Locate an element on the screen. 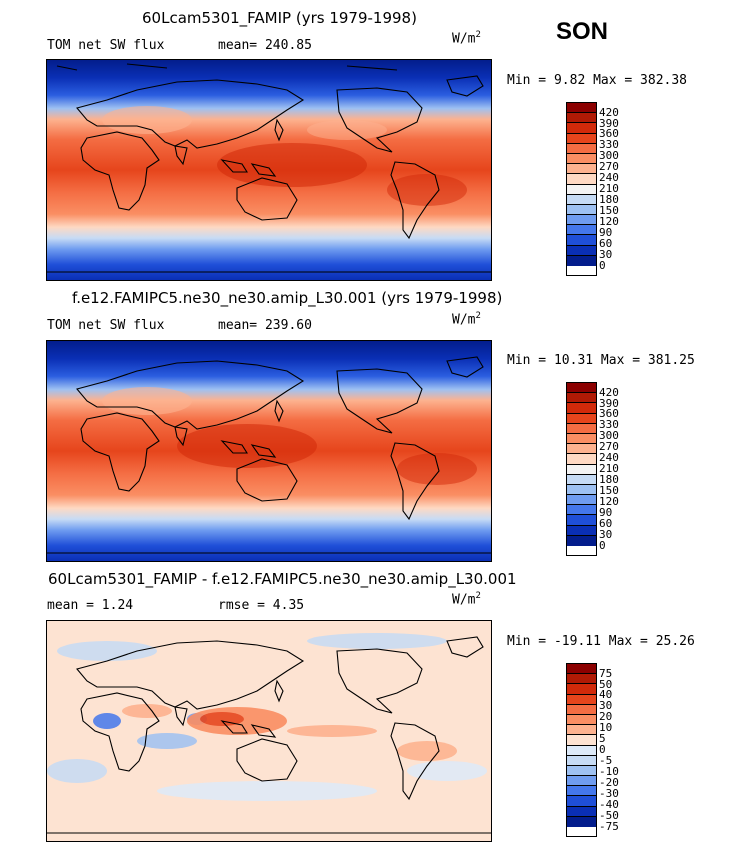 The image size is (733, 852). colorbar-tick-label: -5 is located at coordinates (606, 760).